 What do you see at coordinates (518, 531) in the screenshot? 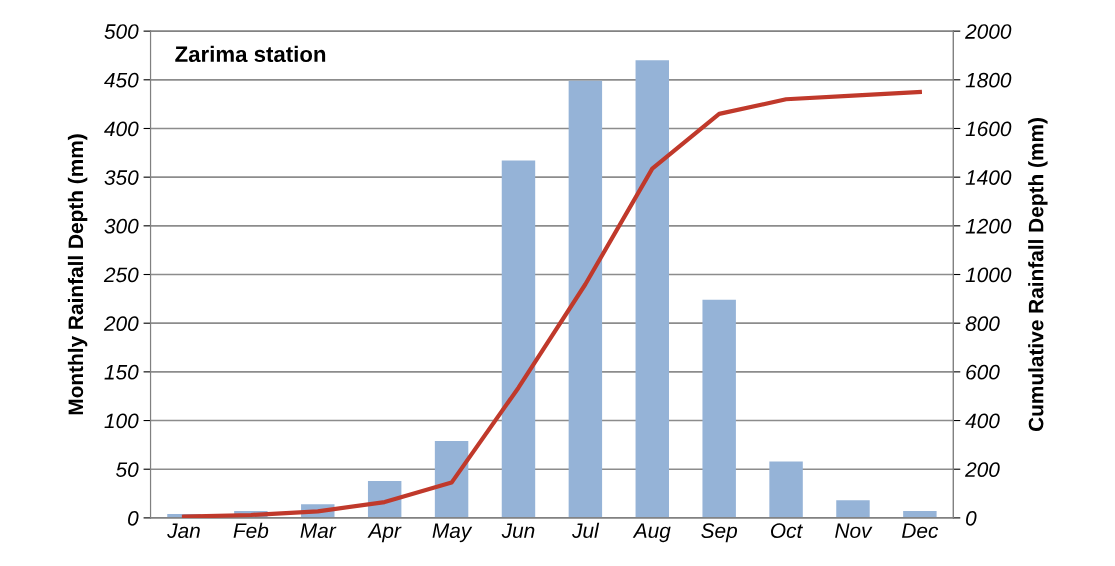
I see `x-tick-label: Jun` at bounding box center [518, 531].